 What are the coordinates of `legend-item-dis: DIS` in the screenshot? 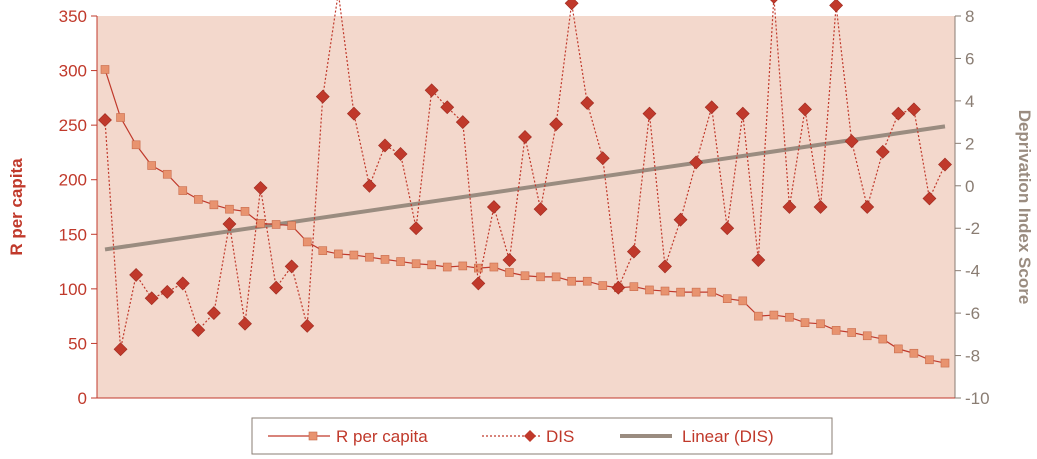 It's located at (528, 436).